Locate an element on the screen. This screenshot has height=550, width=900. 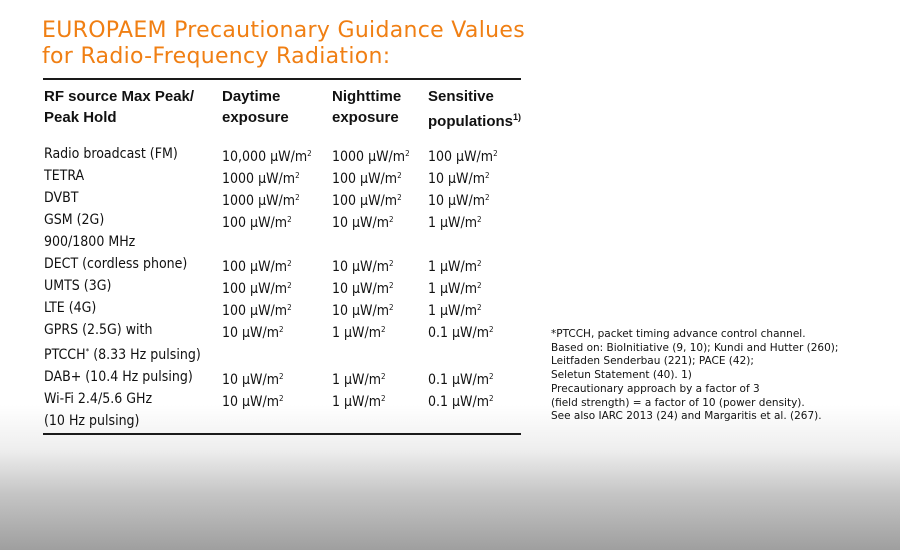
source-line: DECT (cordless phone) is located at coordinates (116, 264).